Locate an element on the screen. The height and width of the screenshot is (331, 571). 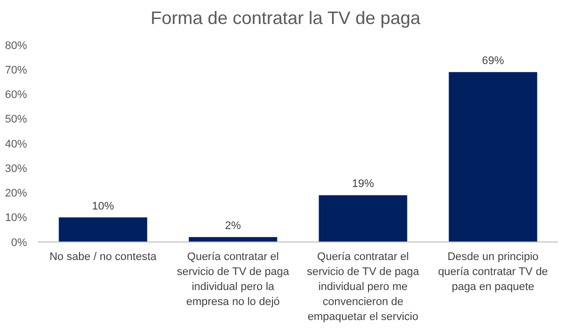
y-tick-label: 60% is located at coordinates (16, 95).